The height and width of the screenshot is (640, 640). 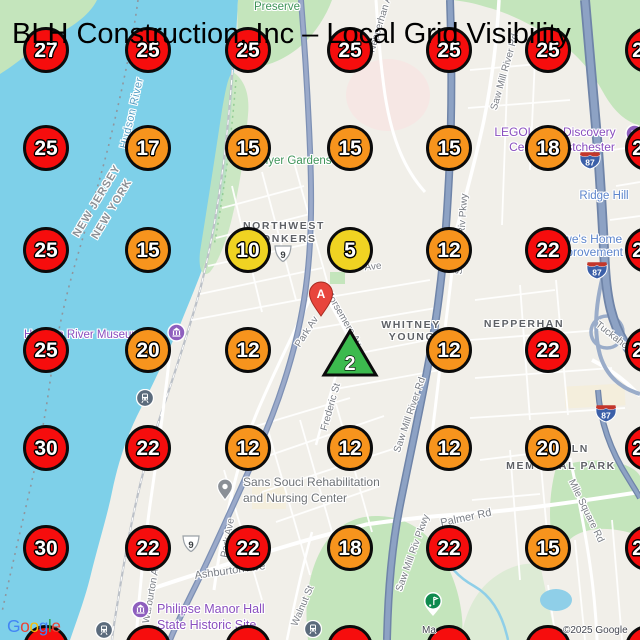 I want to click on grid-marker: 5, so click(x=350, y=250).